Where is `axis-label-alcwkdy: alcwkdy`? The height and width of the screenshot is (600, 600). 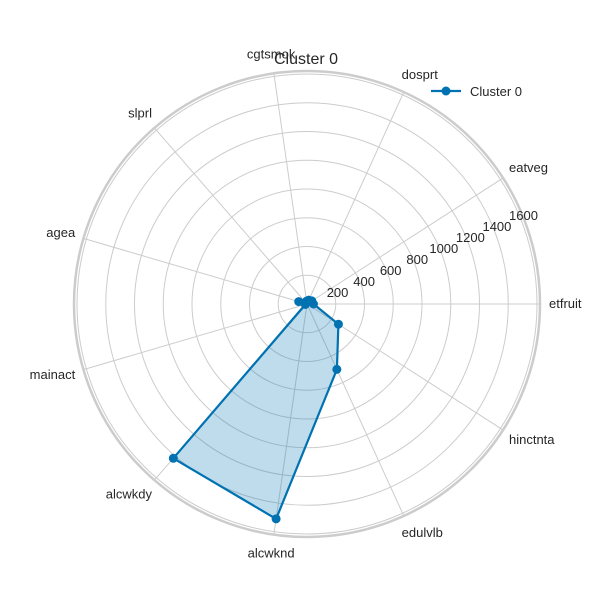 axis-label-alcwkdy: alcwkdy is located at coordinates (129, 493).